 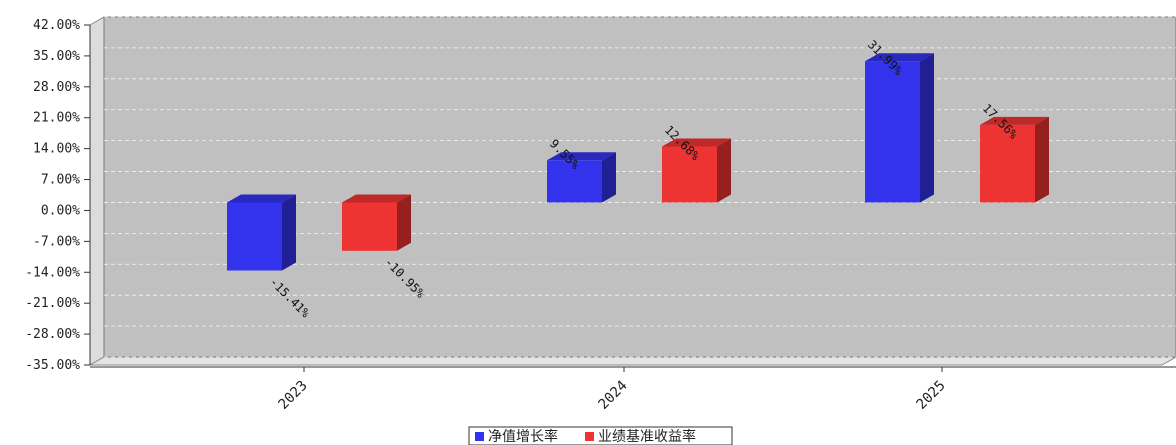 What do you see at coordinates (613, 395) in the screenshot?
I see `x-tick-label: 2024` at bounding box center [613, 395].